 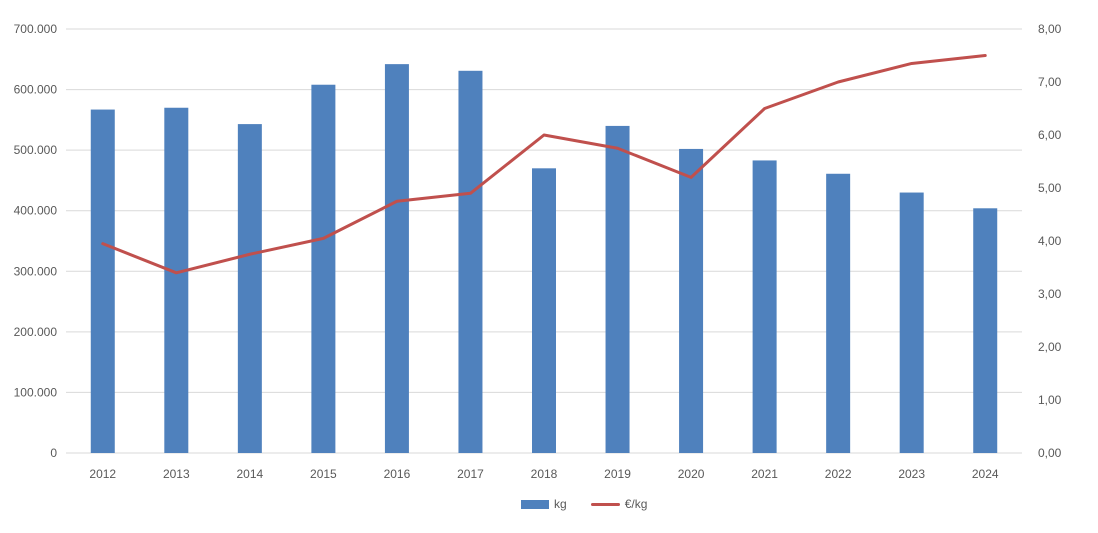 I want to click on right-axis-tick-label: 7,00, so click(x=1050, y=82).